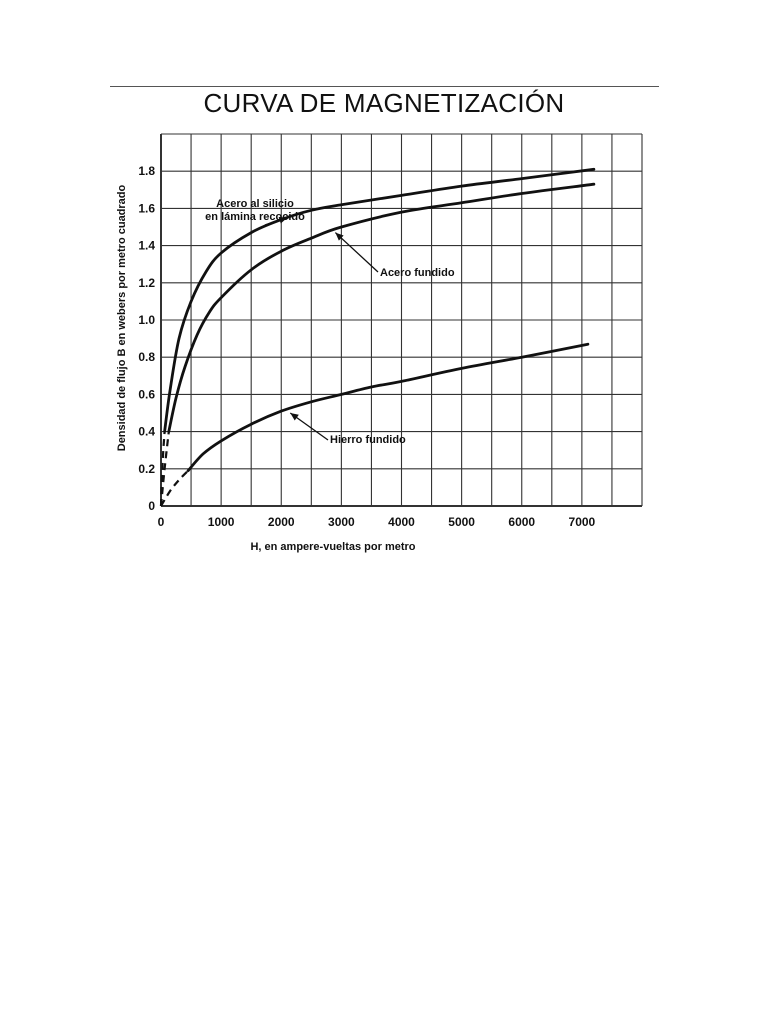 The height and width of the screenshot is (1024, 768). Describe the element at coordinates (151, 506) in the screenshot. I see `y-tick-label: 0` at that location.